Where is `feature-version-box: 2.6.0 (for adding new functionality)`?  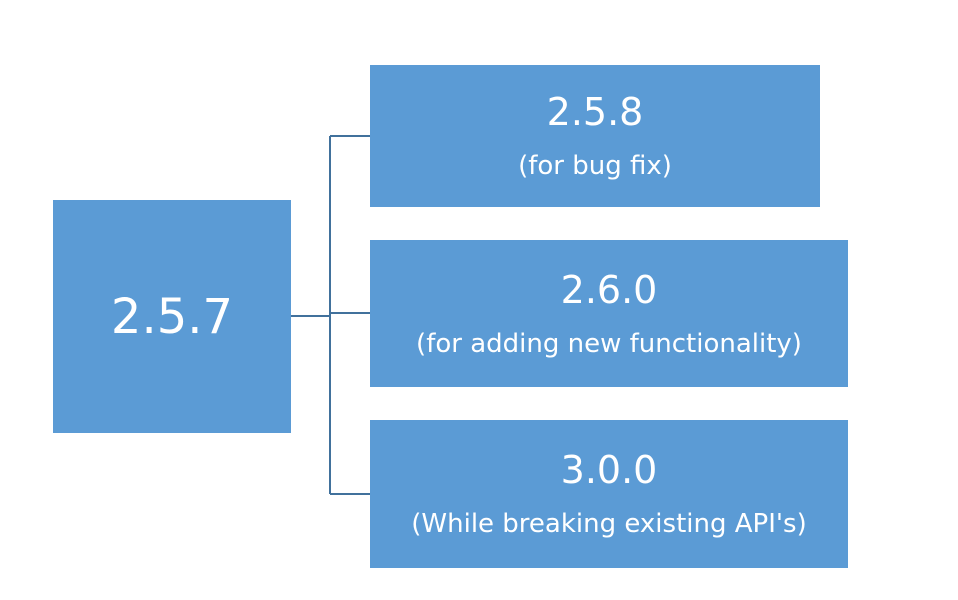 feature-version-box: 2.6.0 (for adding new functionality) is located at coordinates (609, 313).